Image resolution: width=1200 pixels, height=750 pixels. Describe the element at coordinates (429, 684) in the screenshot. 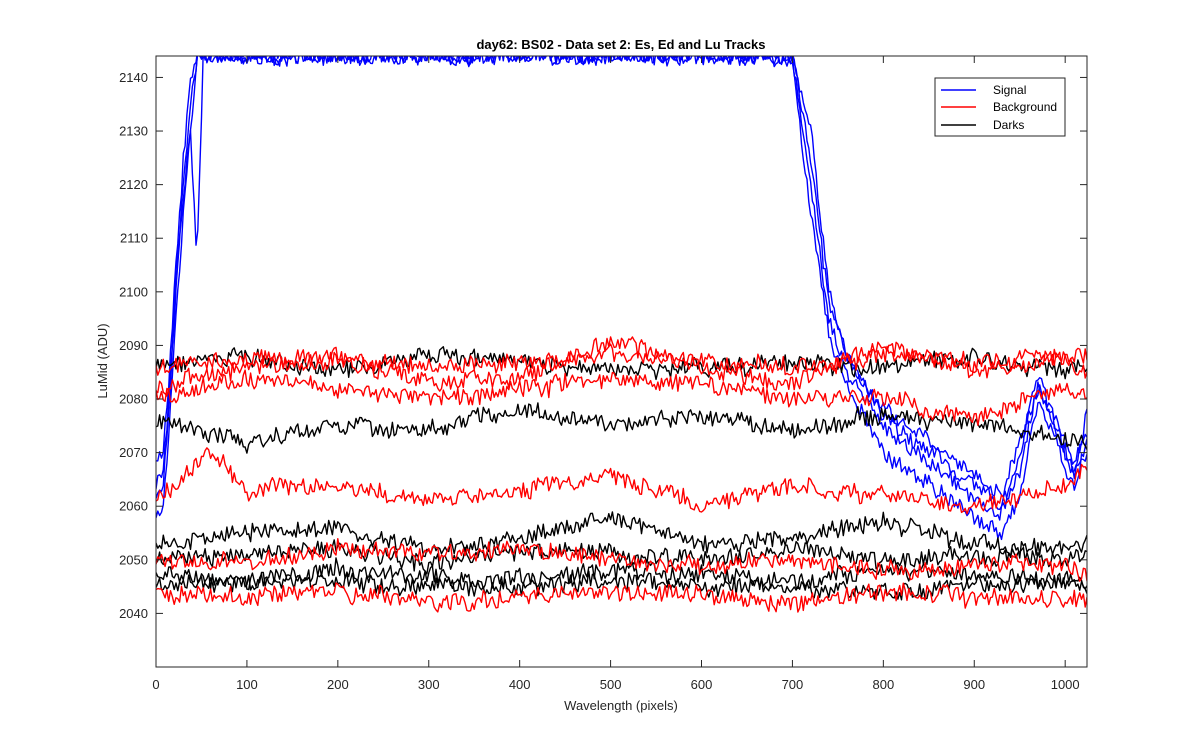

I see `x-tick-label: 300` at that location.